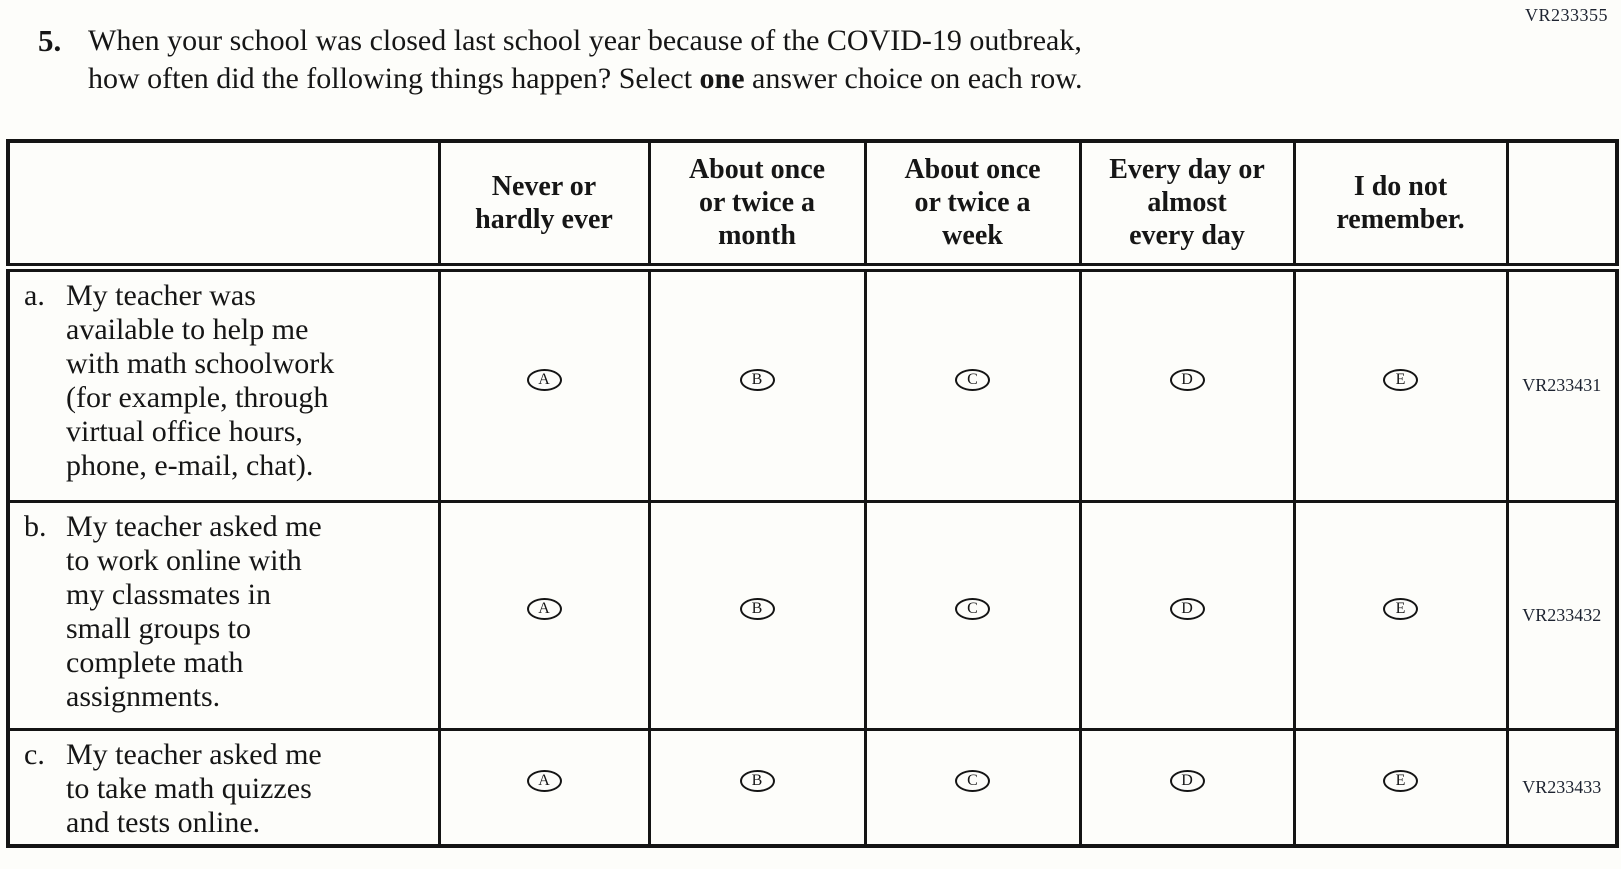 Image resolution: width=1621 pixels, height=869 pixels. What do you see at coordinates (1400, 781) in the screenshot?
I see `answer-bubble-c-E: E` at bounding box center [1400, 781].